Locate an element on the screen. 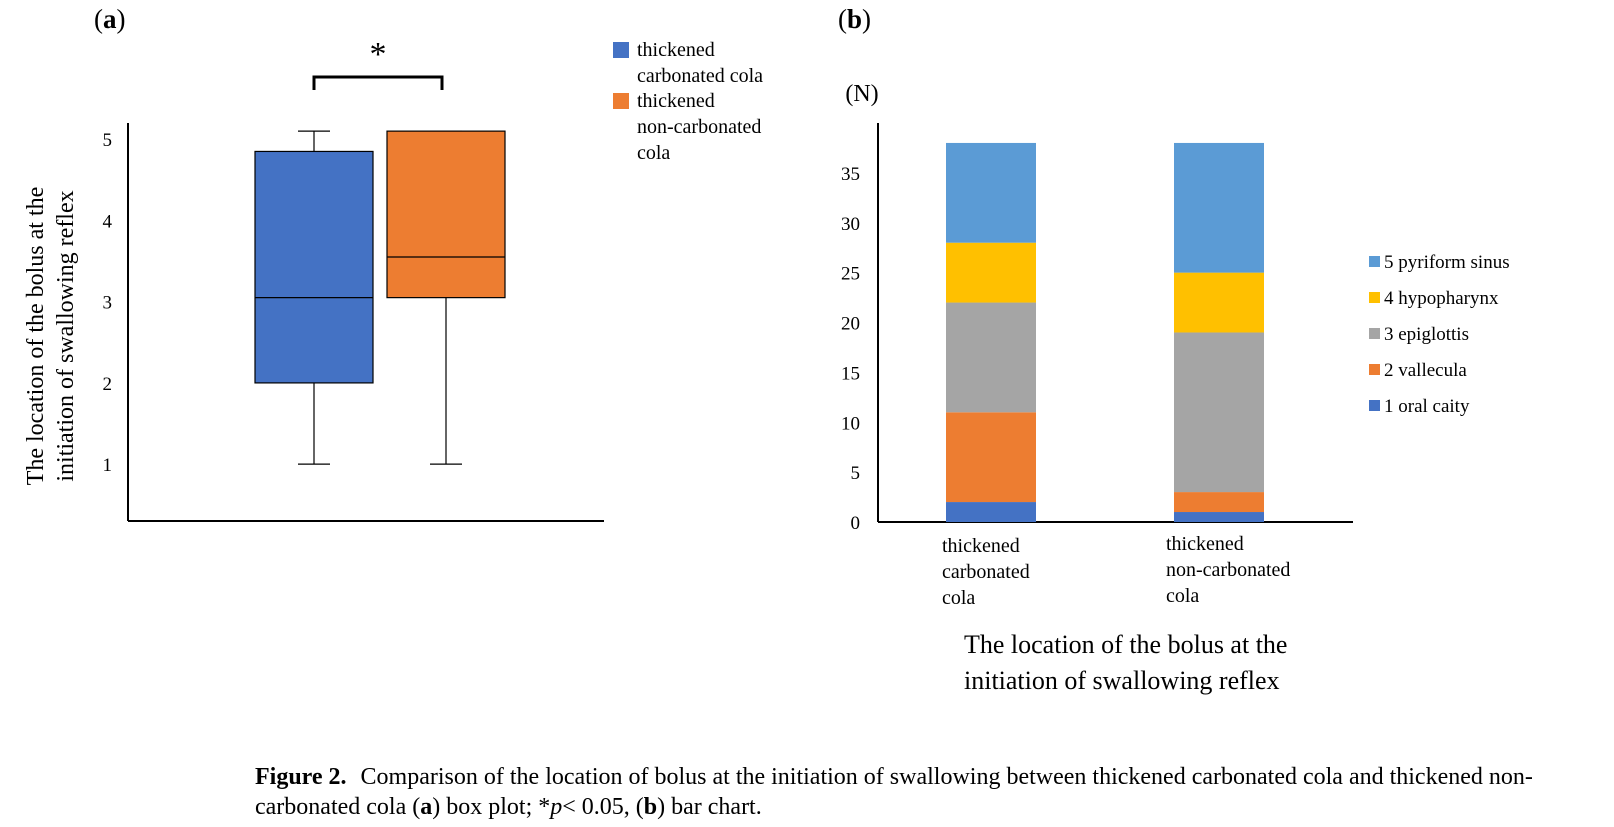 The height and width of the screenshot is (827, 1614). x-axis-title-line1: The location of the bolus at the is located at coordinates (1125, 644).